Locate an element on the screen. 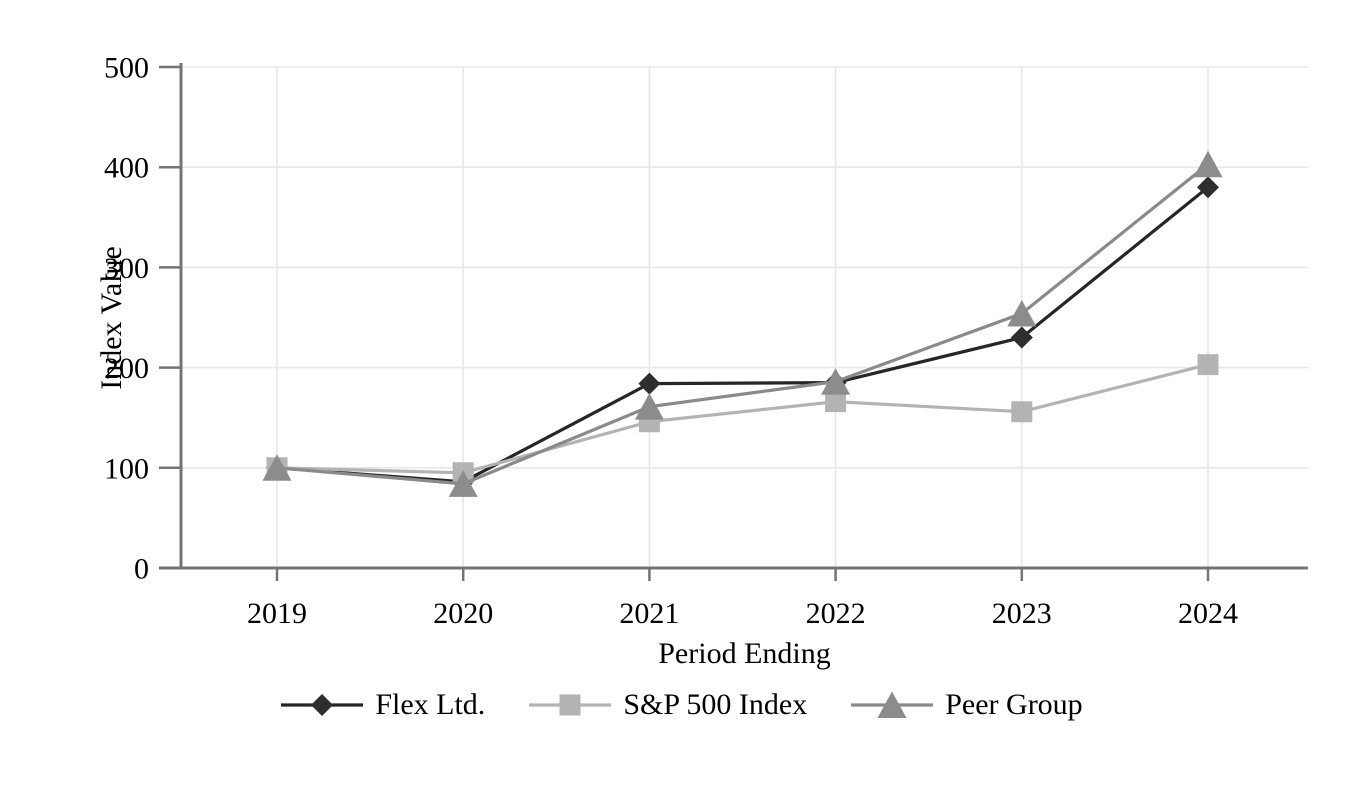 This screenshot has height=800, width=1364. x-tick-label: 2023 is located at coordinates (1022, 613).